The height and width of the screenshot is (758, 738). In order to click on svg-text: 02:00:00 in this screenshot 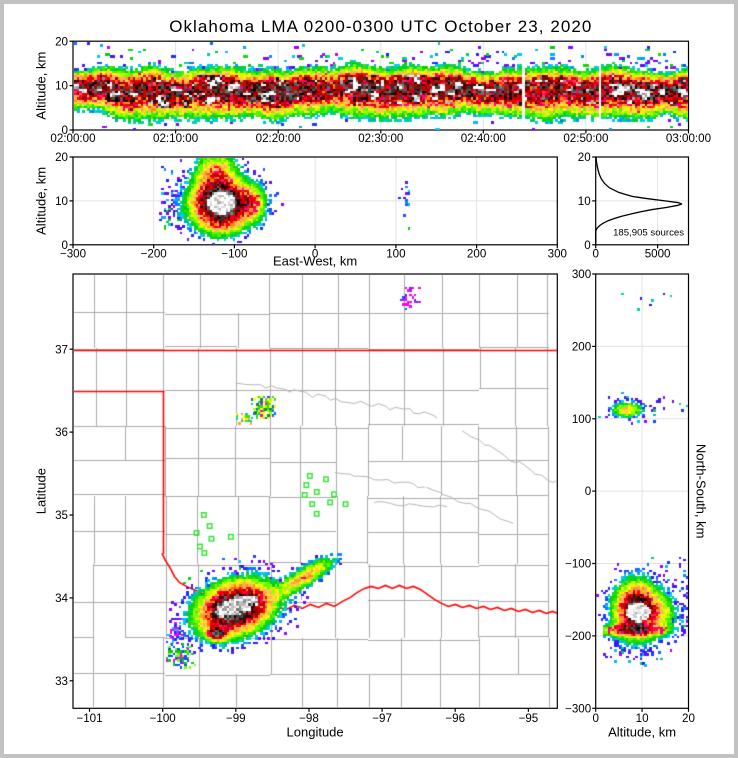, I will do `click(72, 138)`.